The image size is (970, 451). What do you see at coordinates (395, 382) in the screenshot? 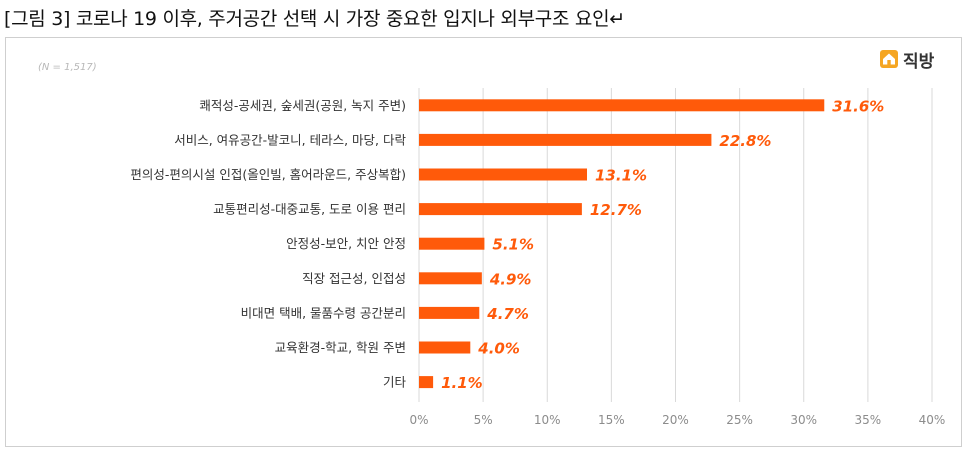
I see `category-label: 기타` at bounding box center [395, 382].